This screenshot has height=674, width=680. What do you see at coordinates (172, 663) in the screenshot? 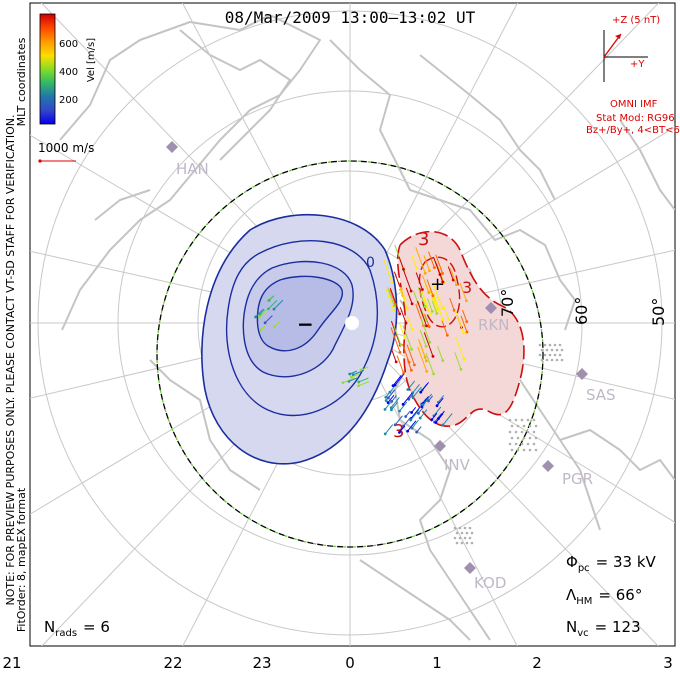
I see `mlt-tick-22: 22` at bounding box center [172, 663].